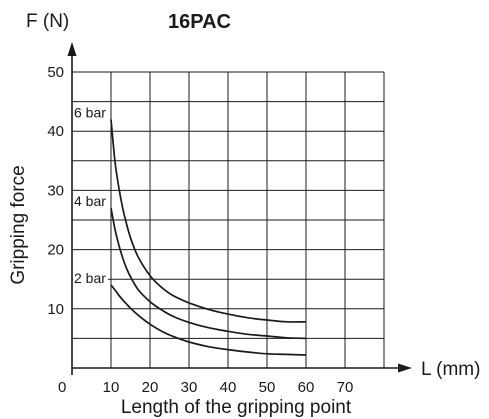 The image size is (489, 419). What do you see at coordinates (450, 369) in the screenshot?
I see `x-unit-label: L (mm)` at bounding box center [450, 369].